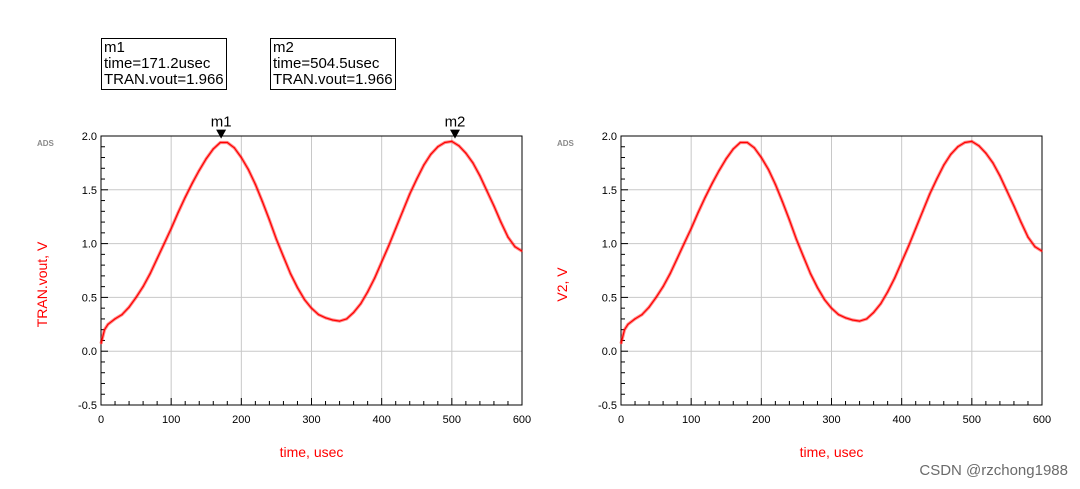 The width and height of the screenshot is (1080, 489). I want to click on marker-m1-readout: m1 time=171.2usec TRAN.vout=1.966, so click(164, 64).